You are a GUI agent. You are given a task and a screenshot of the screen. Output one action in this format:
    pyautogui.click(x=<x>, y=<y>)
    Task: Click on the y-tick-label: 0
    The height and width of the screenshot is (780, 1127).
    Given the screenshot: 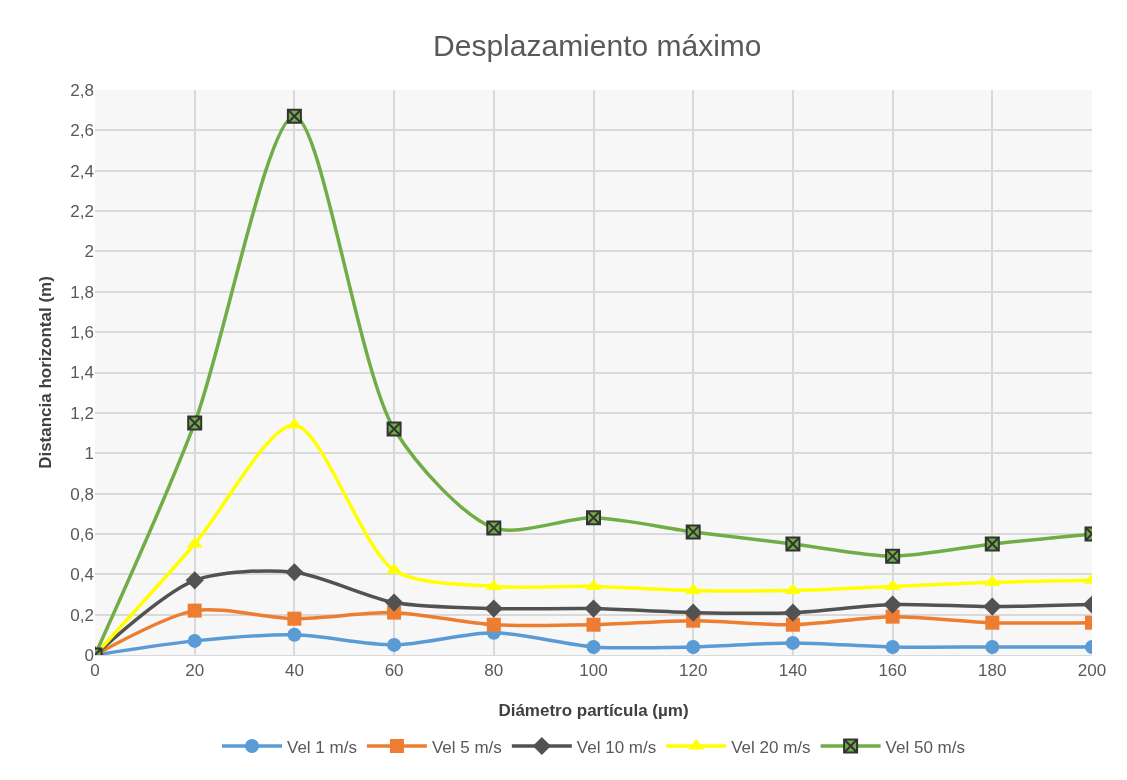 What is the action you would take?
    pyautogui.click(x=89, y=655)
    